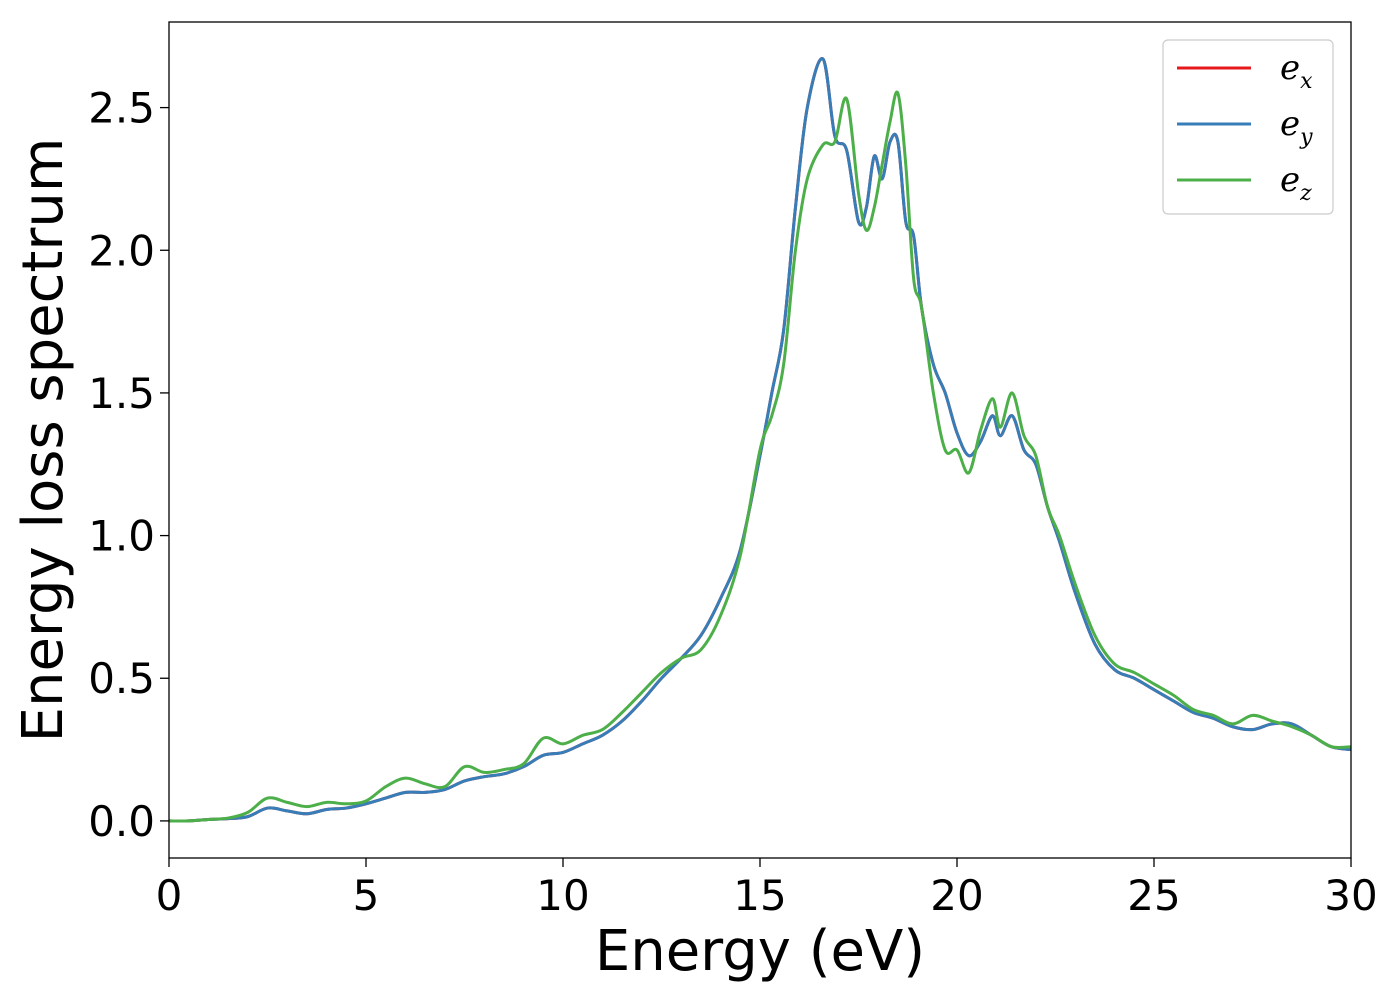  What do you see at coordinates (121, 536) in the screenshot?
I see `y-tick-label: 1.0` at bounding box center [121, 536].